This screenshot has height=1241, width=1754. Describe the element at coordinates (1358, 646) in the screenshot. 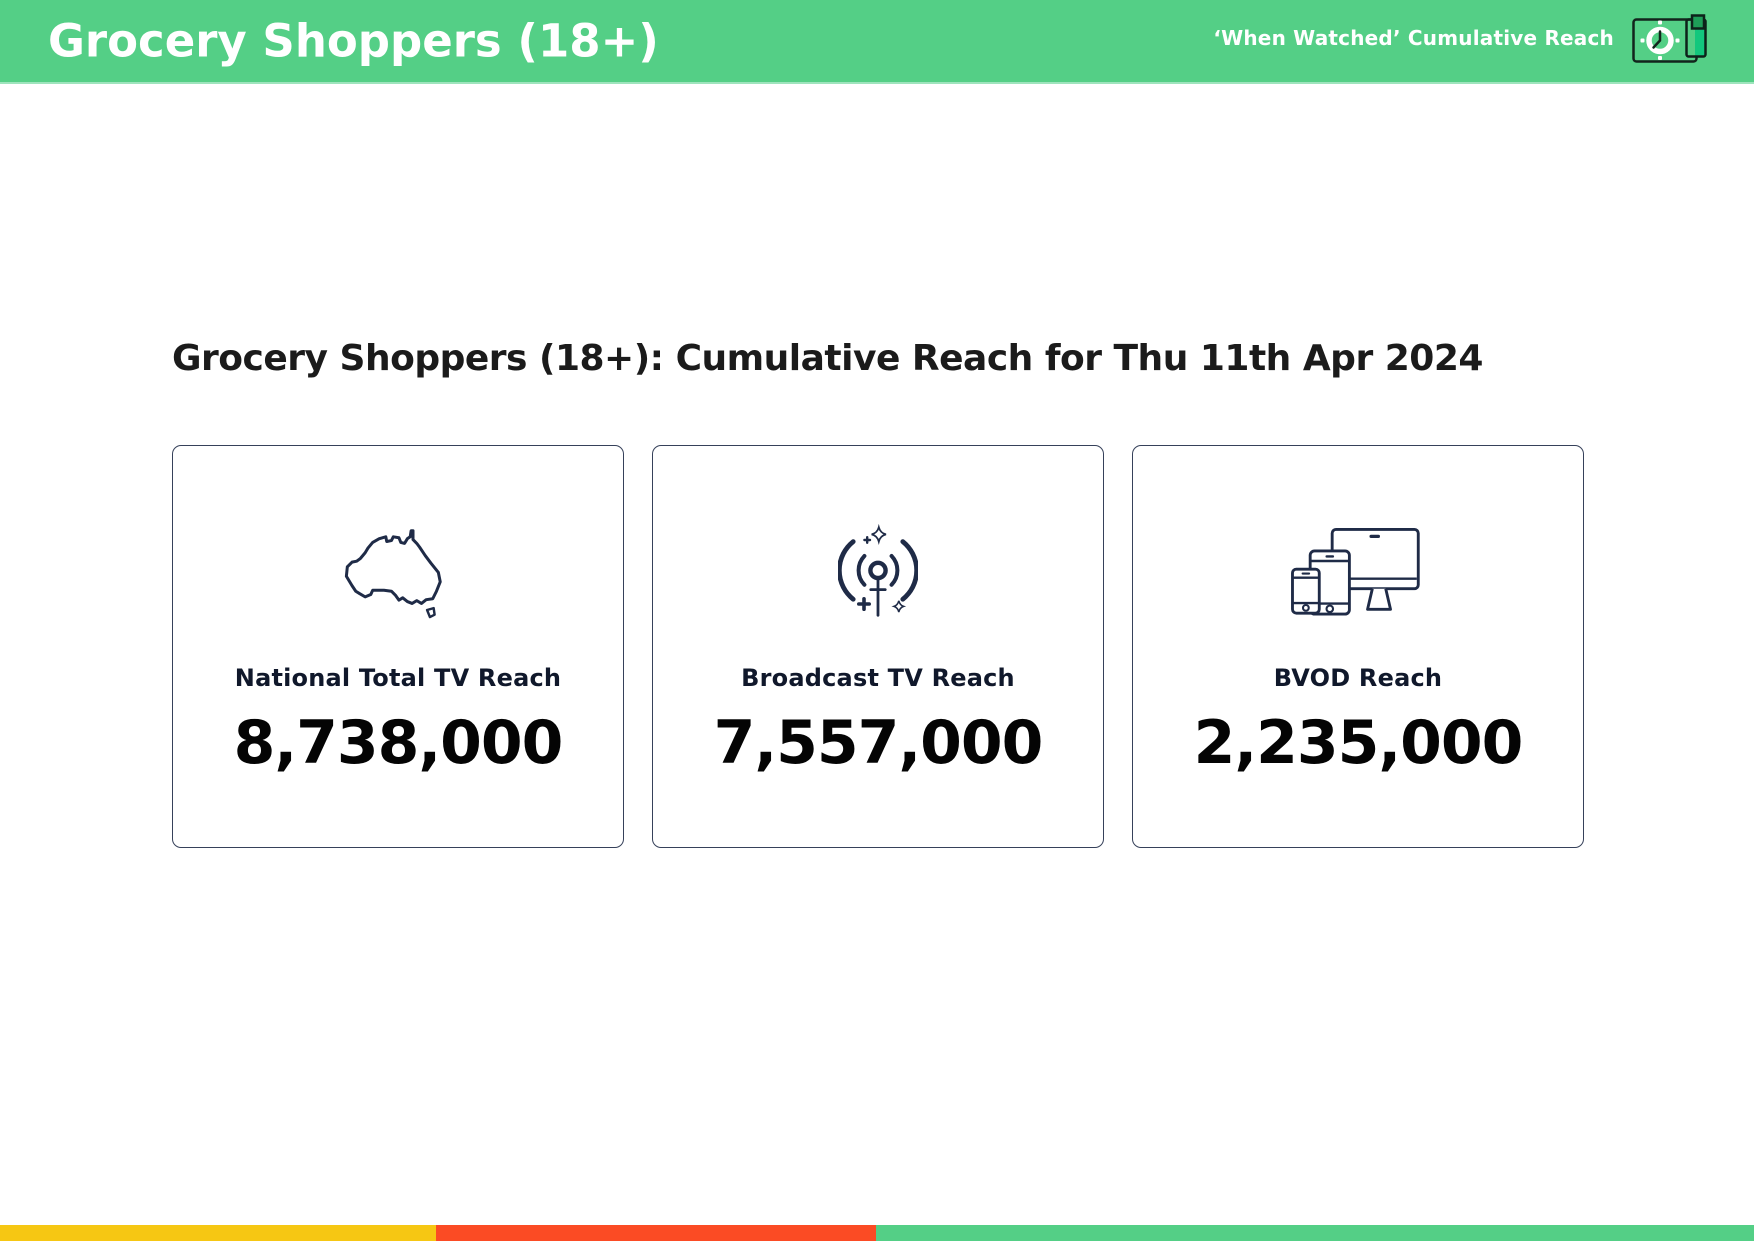

I see `card-bvod-reach: BVOD Reach 2,235,000` at that location.